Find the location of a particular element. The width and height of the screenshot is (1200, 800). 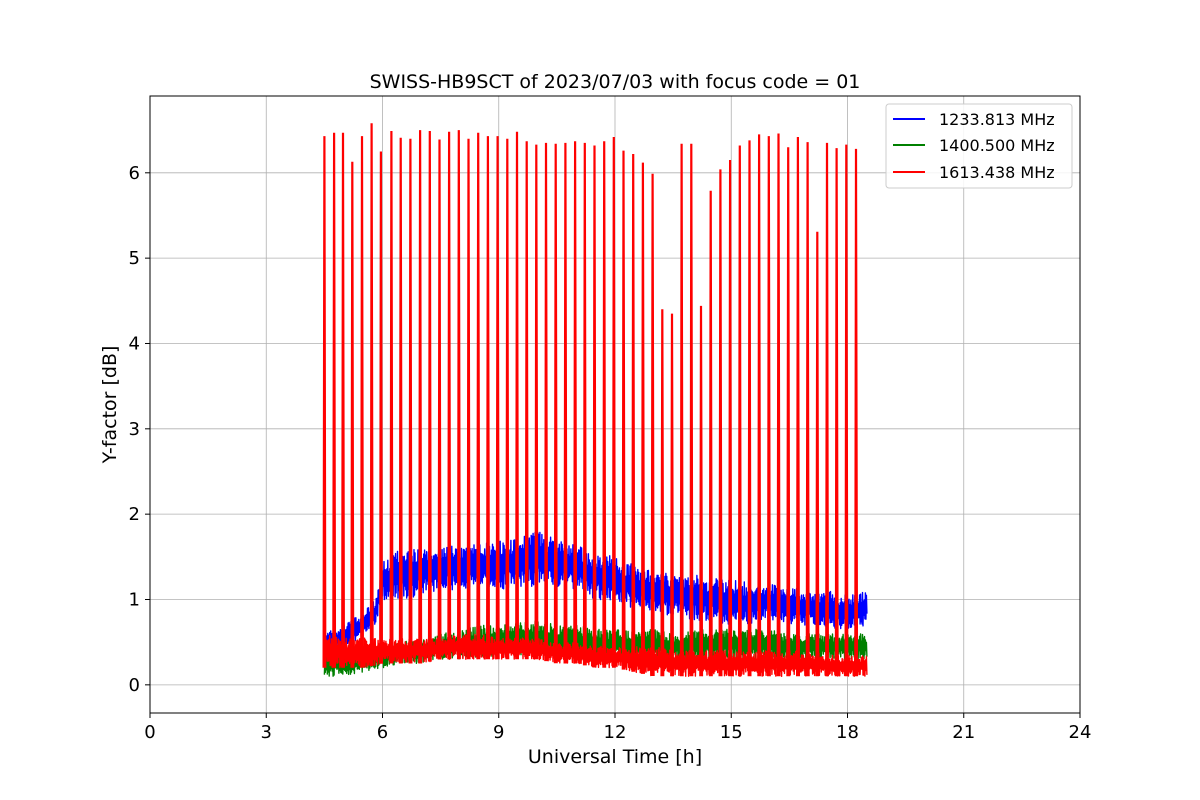

x-tick-label: 24 is located at coordinates (1080, 732).